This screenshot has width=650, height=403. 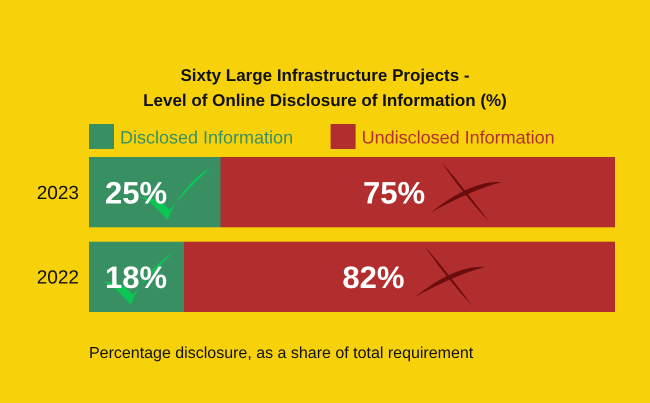 What do you see at coordinates (136, 192) in the screenshot?
I see `data-label: 25%` at bounding box center [136, 192].